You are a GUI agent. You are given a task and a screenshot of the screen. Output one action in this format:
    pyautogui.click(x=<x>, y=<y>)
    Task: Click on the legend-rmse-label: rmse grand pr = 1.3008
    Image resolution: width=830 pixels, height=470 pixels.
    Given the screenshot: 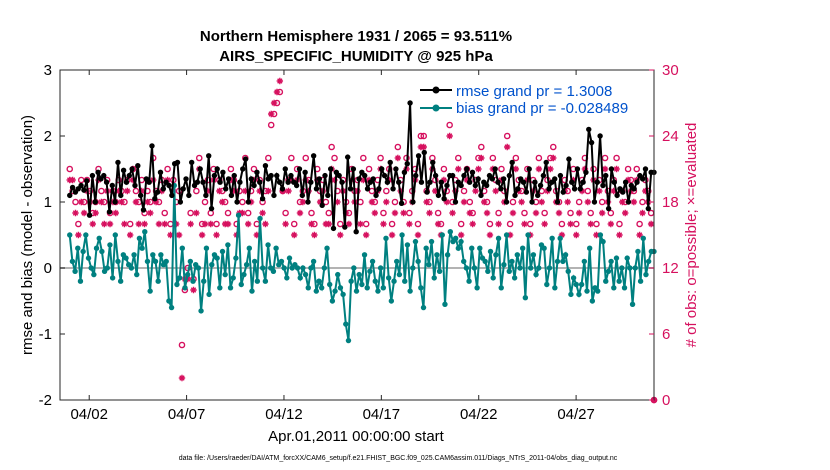 What is the action you would take?
    pyautogui.click(x=534, y=91)
    